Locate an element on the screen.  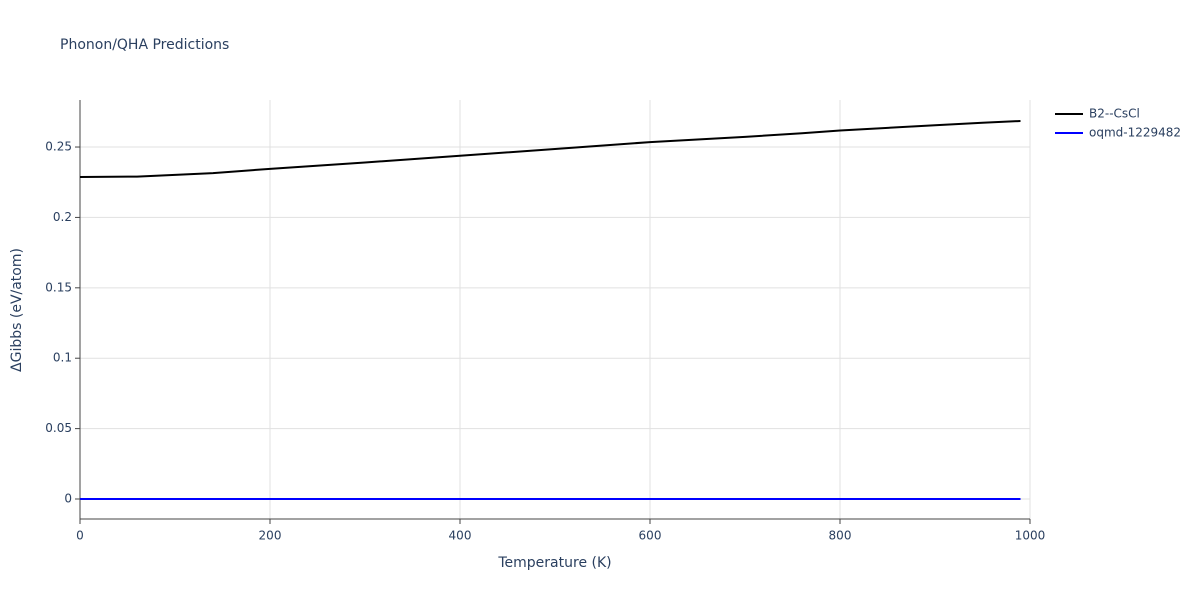
y-tick-label: 0 is located at coordinates (68, 499).